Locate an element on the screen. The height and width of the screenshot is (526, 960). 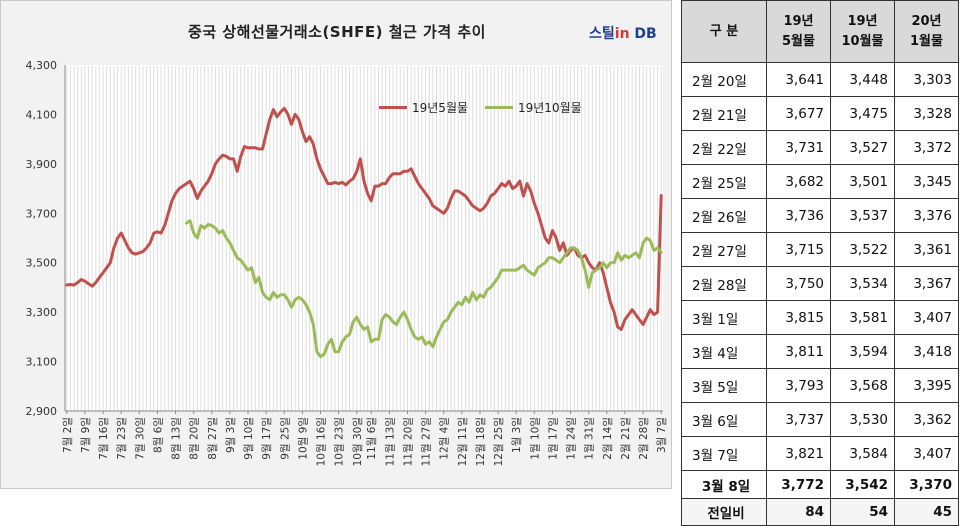
table-row: 2월 27일 3,715 3,522 3,361 is located at coordinates (820, 249).